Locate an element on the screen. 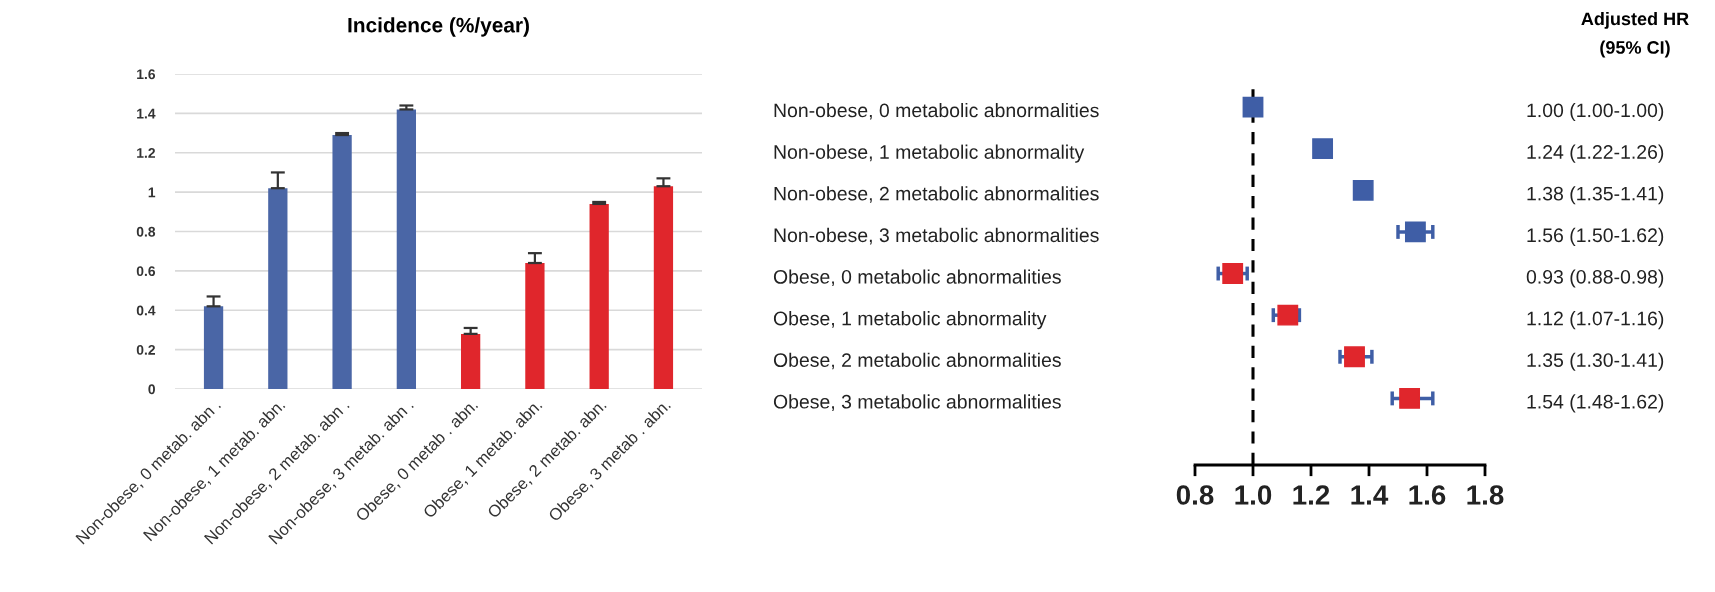  y-tick-label: 0.2 is located at coordinates (145, 349).